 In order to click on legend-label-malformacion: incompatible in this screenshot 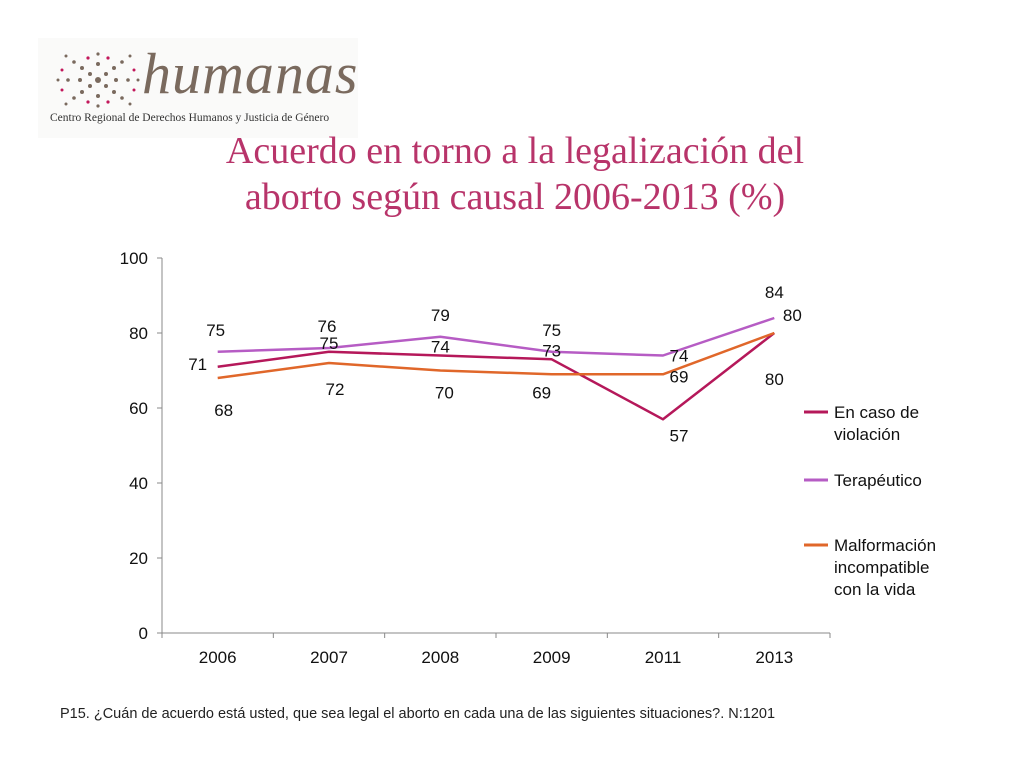, I will do `click(881, 567)`.